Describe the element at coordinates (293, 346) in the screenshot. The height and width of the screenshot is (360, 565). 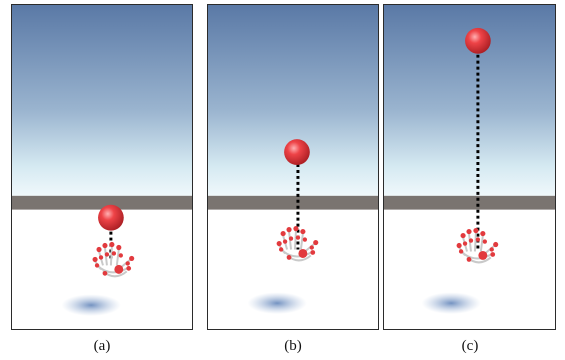
I see `caption-b: (b)` at that location.